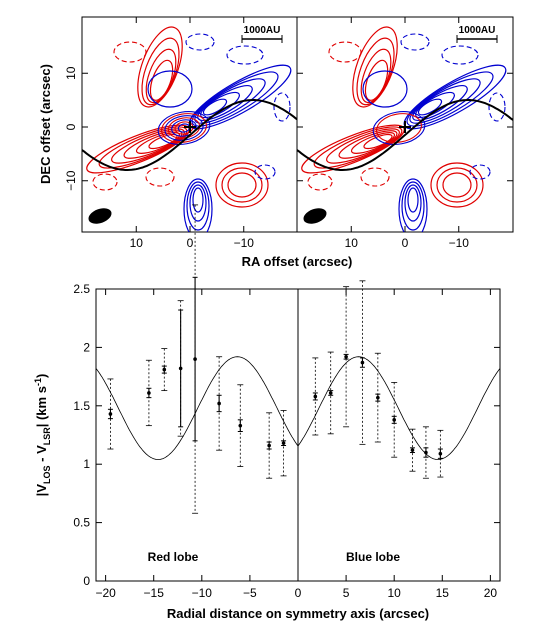 This screenshot has height=631, width=541. I want to click on x-tick-label: 15, so click(443, 593).